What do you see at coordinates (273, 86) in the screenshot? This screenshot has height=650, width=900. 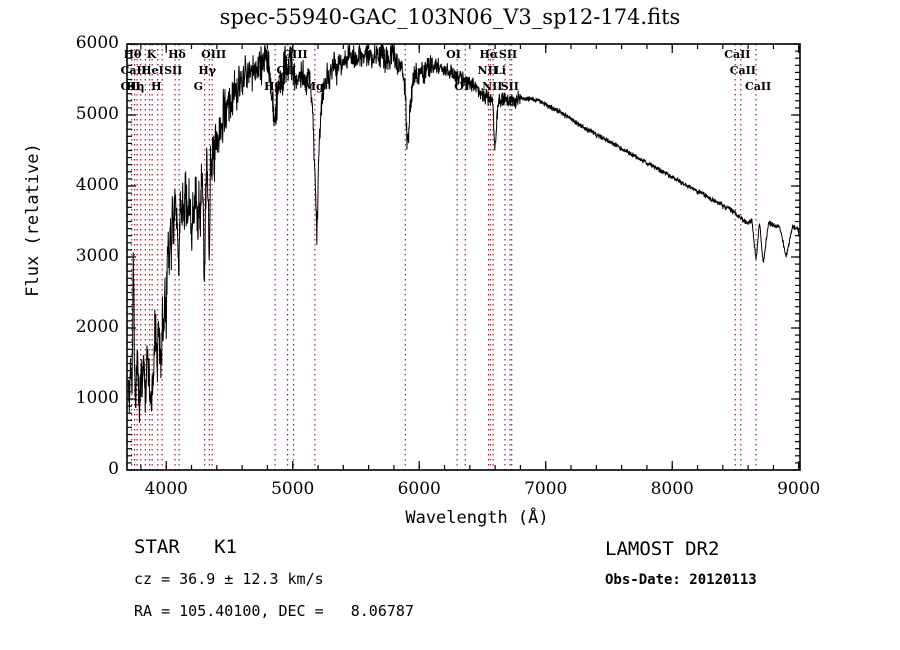 I see `line-label-H-4861: Hβ` at bounding box center [273, 86].